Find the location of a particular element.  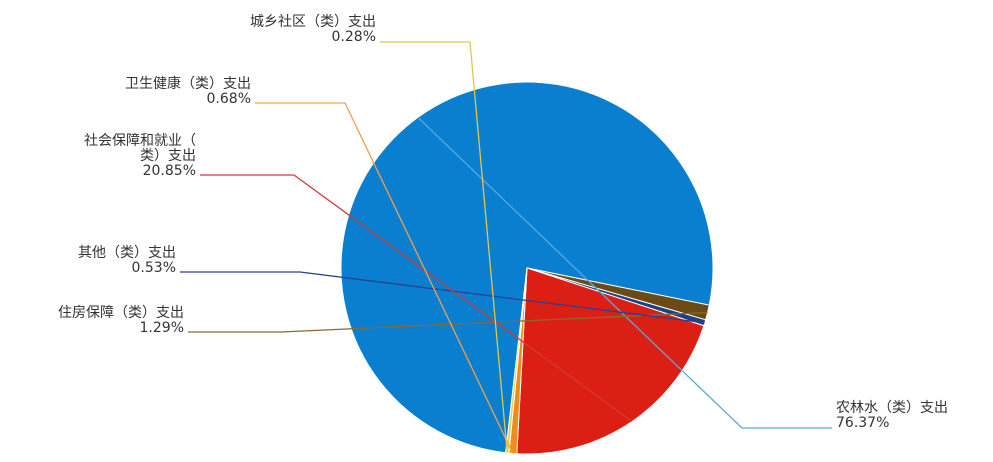

slice-name-label-3-0: 社会保障和就业（ is located at coordinates (140, 141).